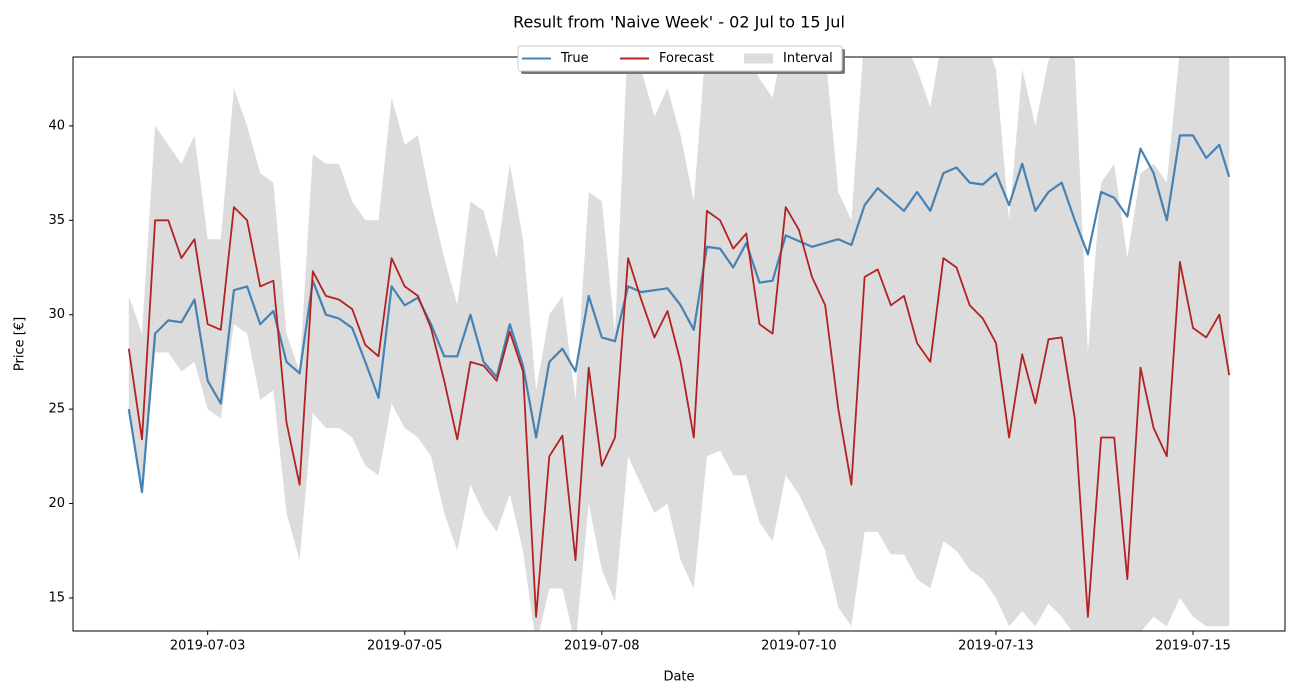 The image size is (1300, 700). Describe the element at coordinates (678, 677) in the screenshot. I see `x-axis-label: Date` at that location.